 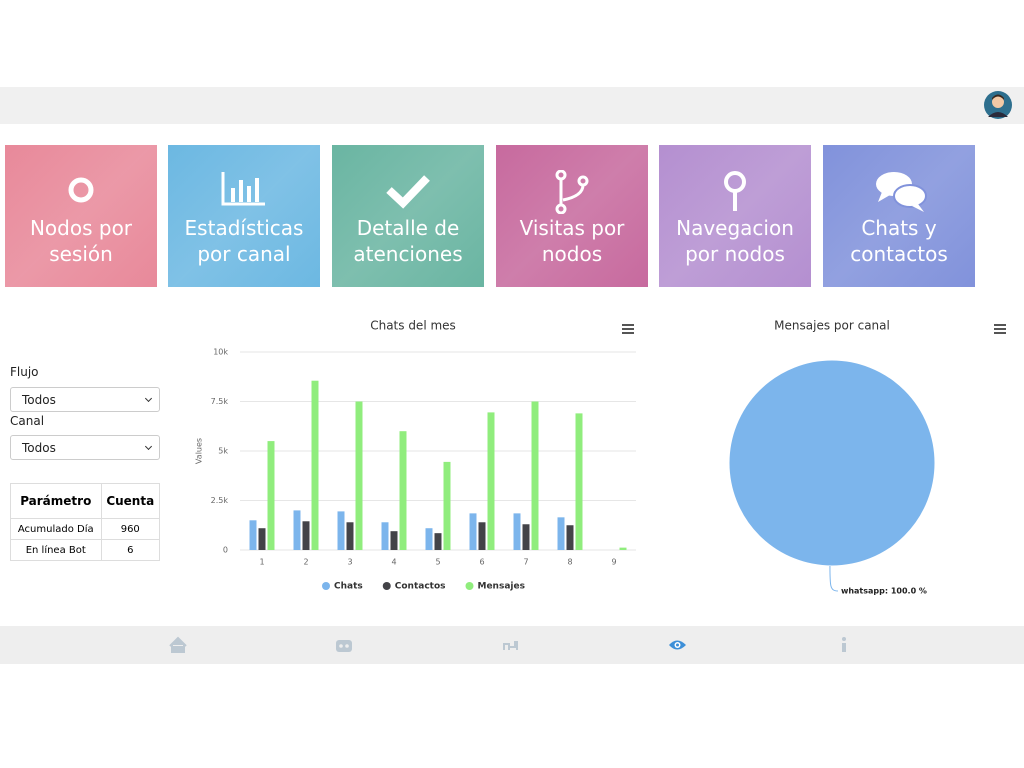 I want to click on legend-label: Chats, so click(x=348, y=587).